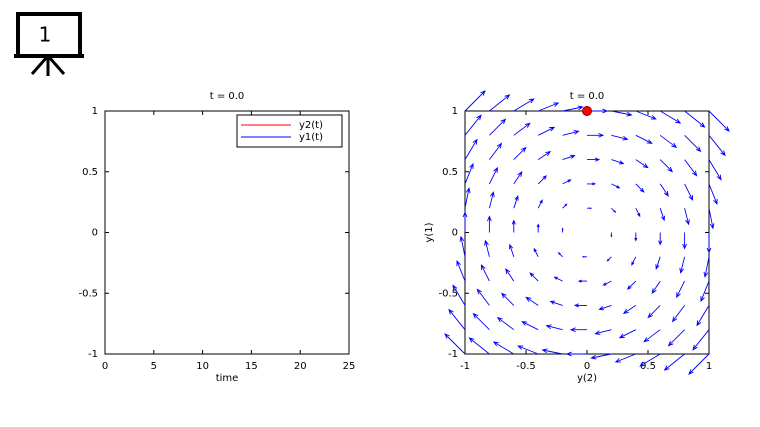 The width and height of the screenshot is (760, 427). Describe the element at coordinates (648, 366) in the screenshot. I see `x-tick-label: 0.5` at that location.